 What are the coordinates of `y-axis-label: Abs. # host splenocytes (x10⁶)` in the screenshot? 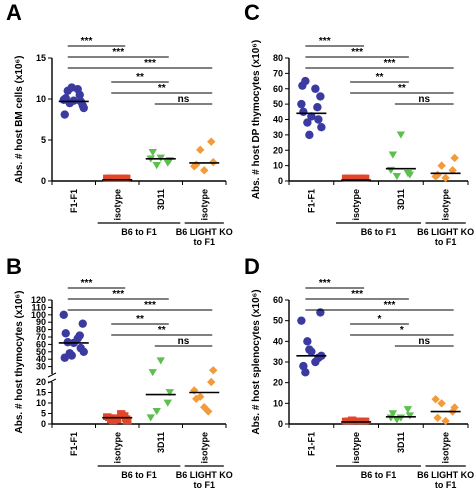 It's located at (256, 361).